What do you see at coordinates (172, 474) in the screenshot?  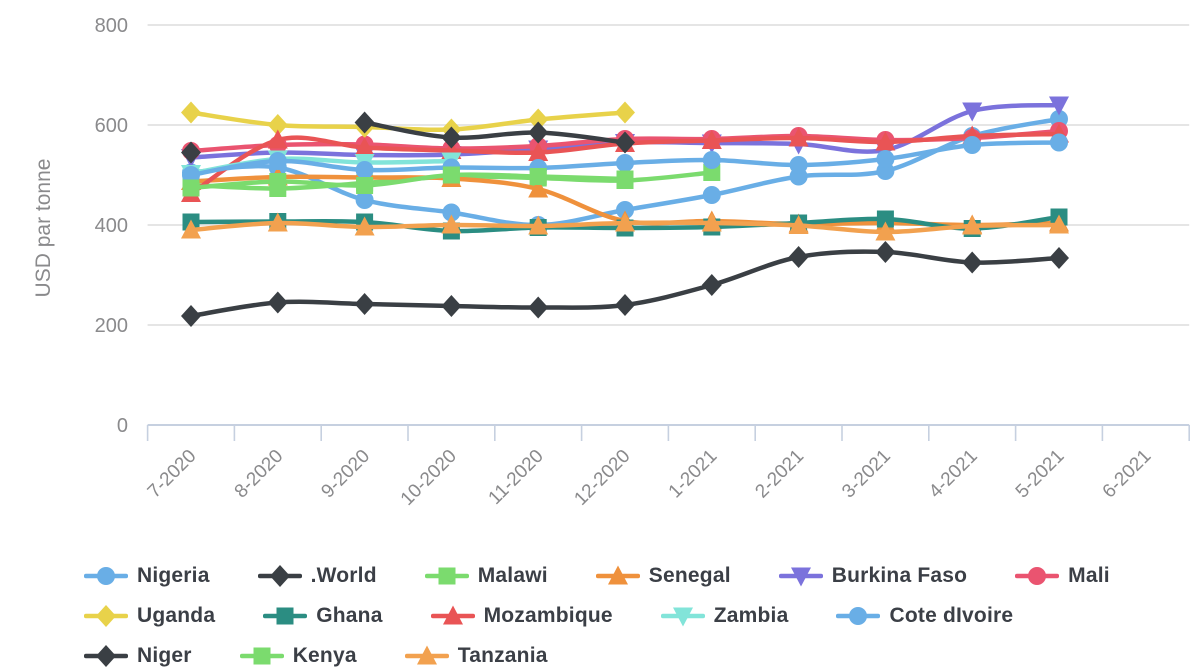 I see `x-axis-label: 7-2020` at bounding box center [172, 474].